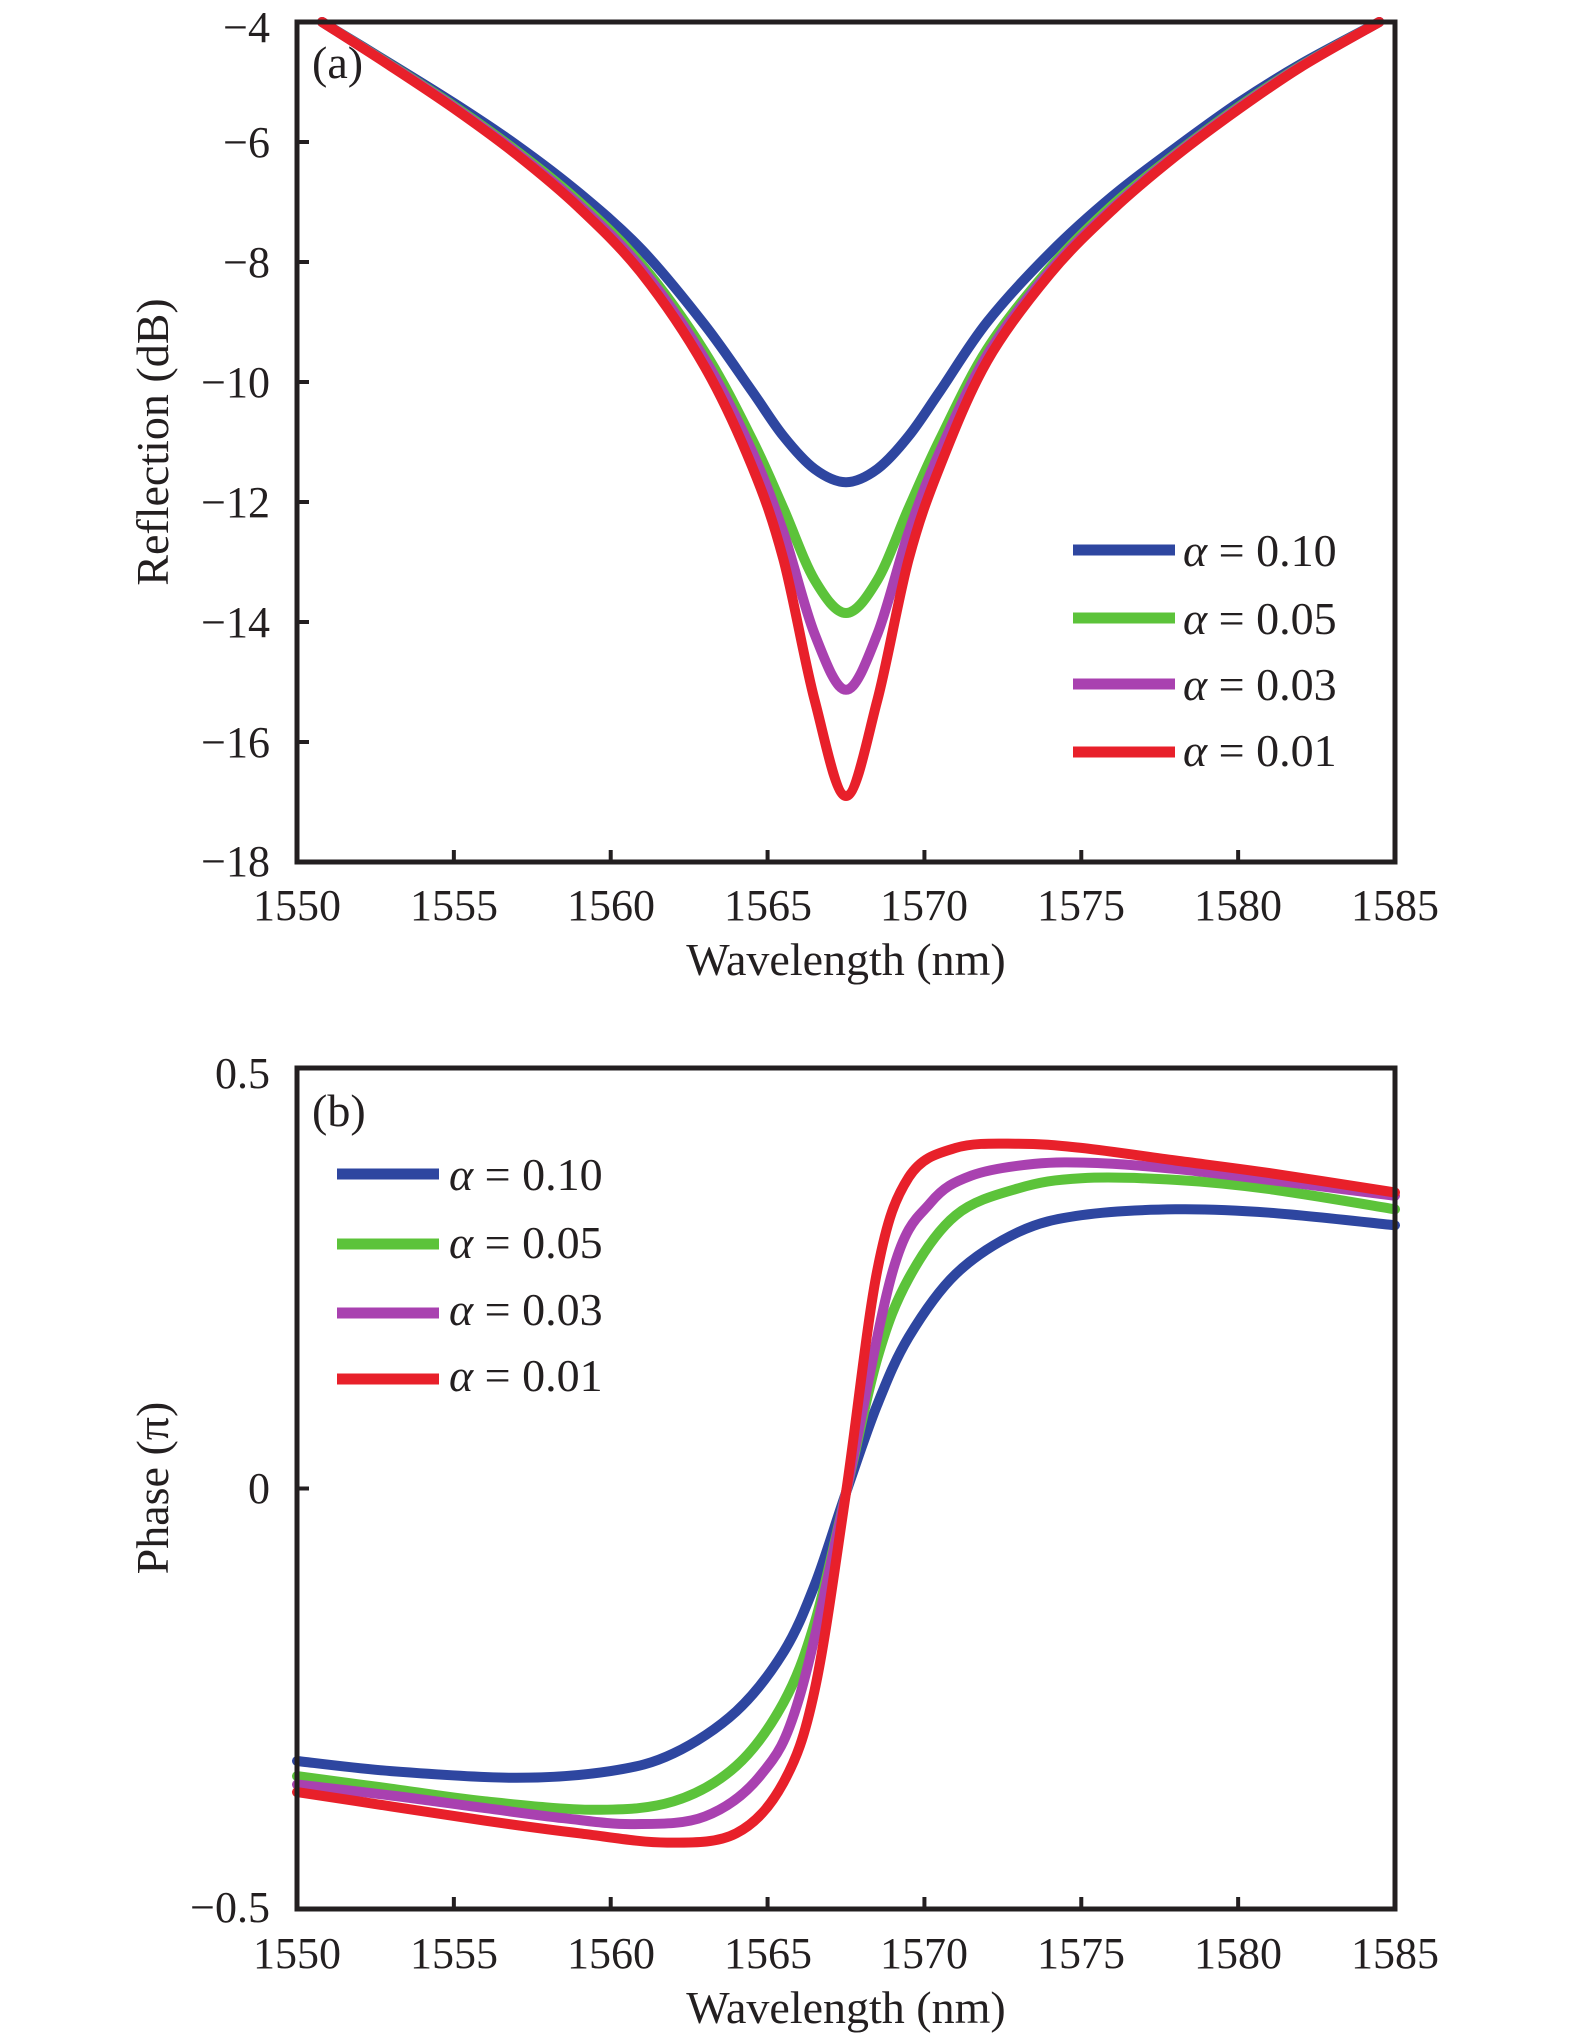 The image size is (1575, 2043). What do you see at coordinates (152, 1488) in the screenshot?
I see `panel-b-y-axis-title: Phase (π)` at bounding box center [152, 1488].